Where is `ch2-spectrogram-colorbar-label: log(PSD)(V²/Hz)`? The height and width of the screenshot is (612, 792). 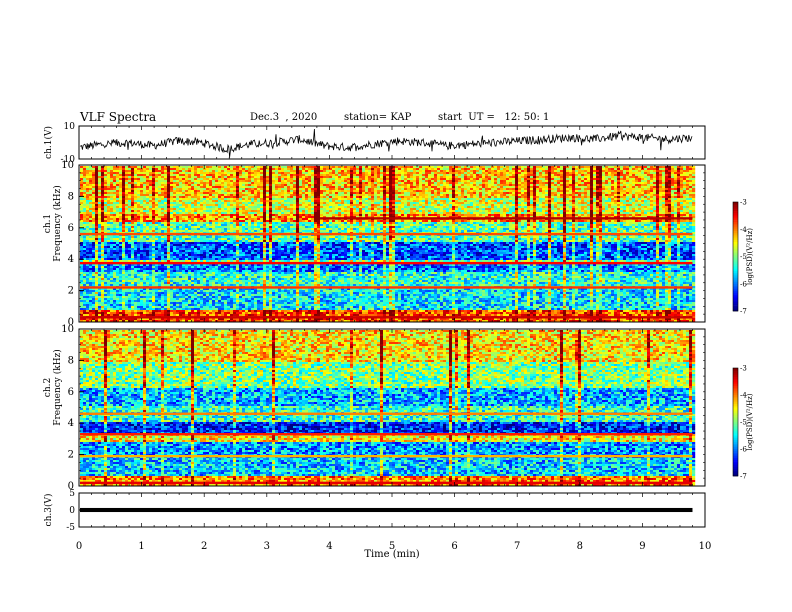 ch2-spectrogram-colorbar-label: log(PSD)(V²/Hz) is located at coordinates (750, 421).